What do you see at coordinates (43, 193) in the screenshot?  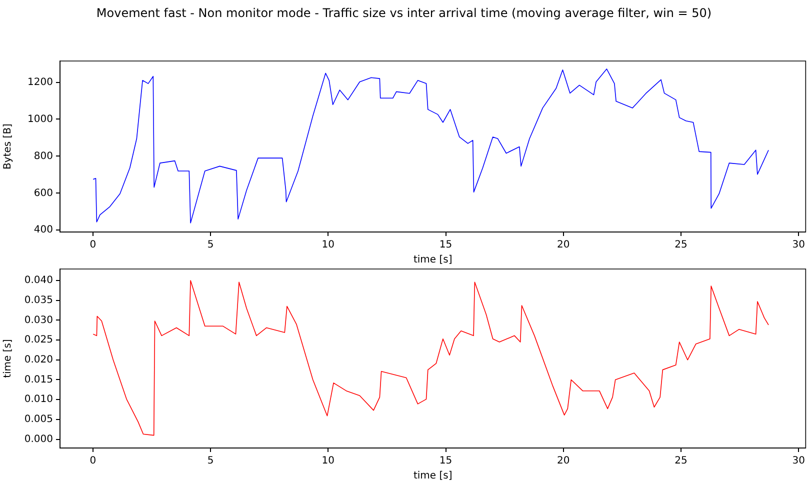 I see `y-tick-label: 600` at bounding box center [43, 193].